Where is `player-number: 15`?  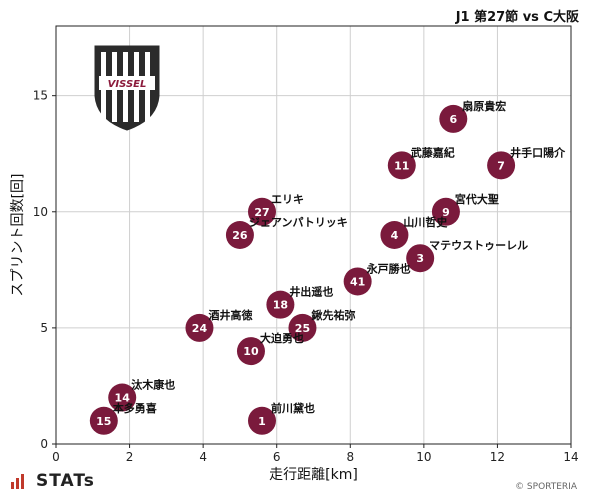
player-number: 15 is located at coordinates (103, 421).